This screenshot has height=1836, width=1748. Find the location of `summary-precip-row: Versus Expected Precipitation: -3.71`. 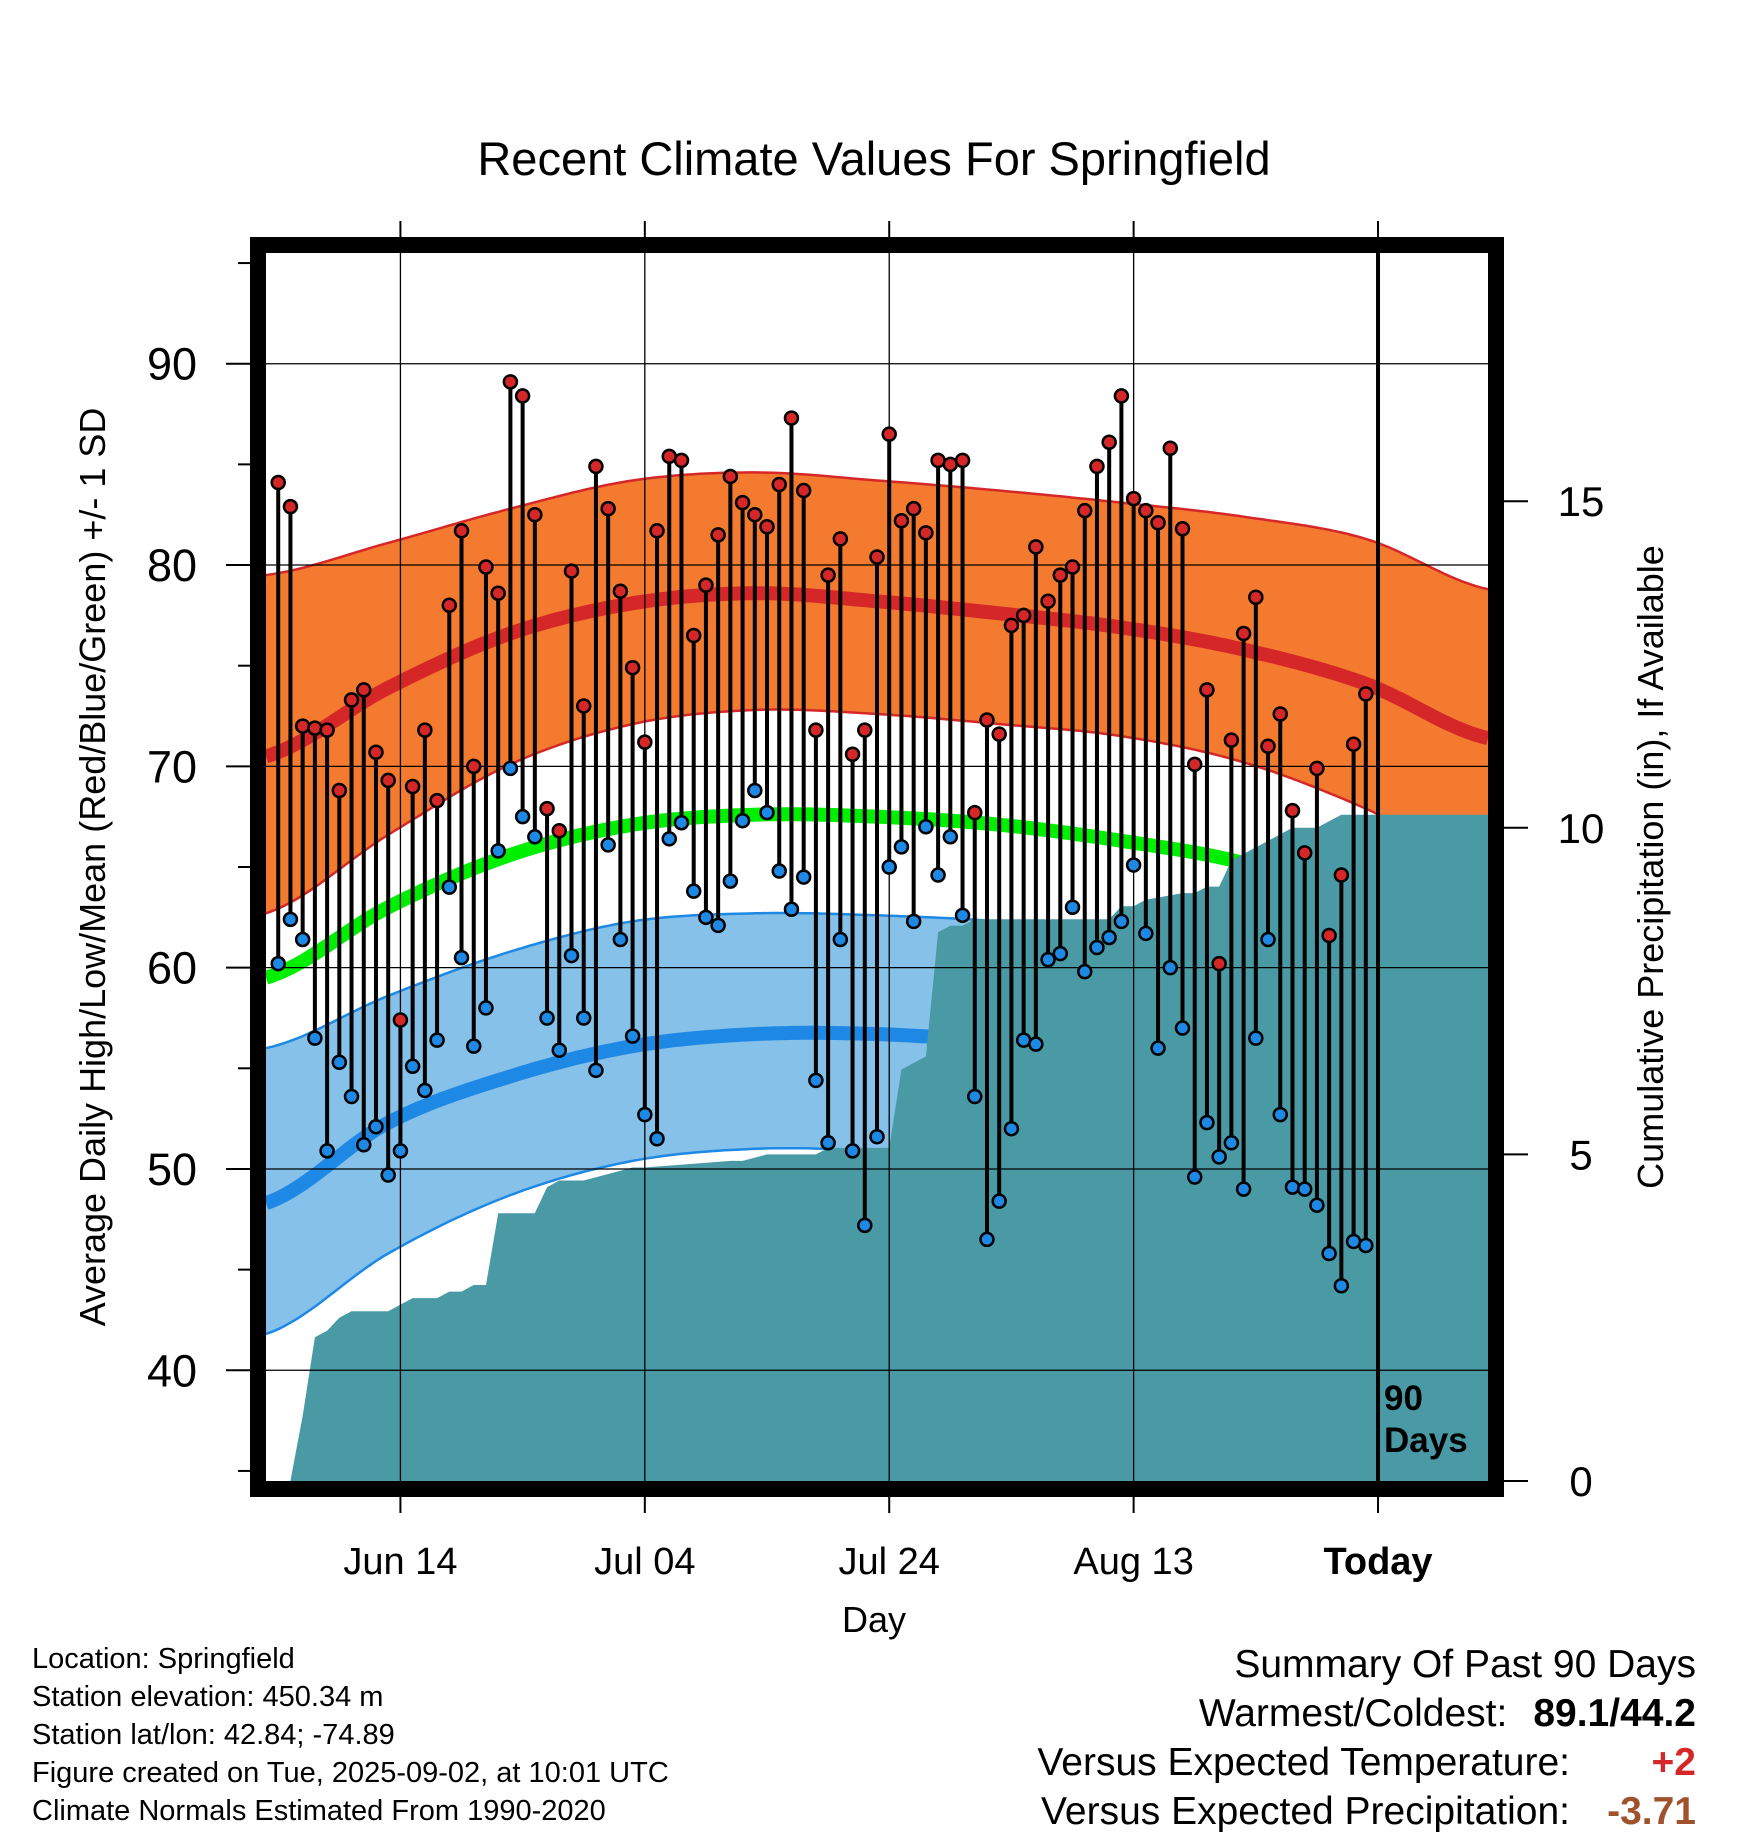

summary-precip-row: Versus Expected Precipitation: -3.71 is located at coordinates (1366, 1811).